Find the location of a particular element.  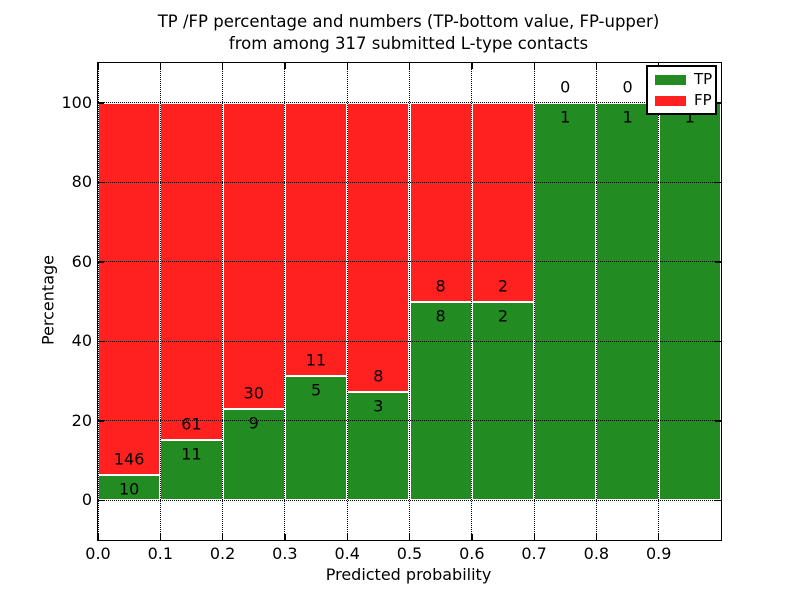

y-tick-label: 60 is located at coordinates (81, 261).